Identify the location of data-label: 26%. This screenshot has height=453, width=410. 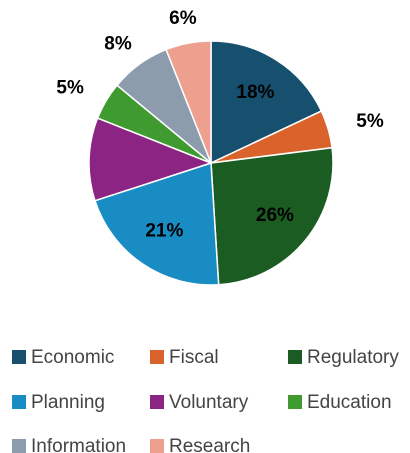
(275, 215).